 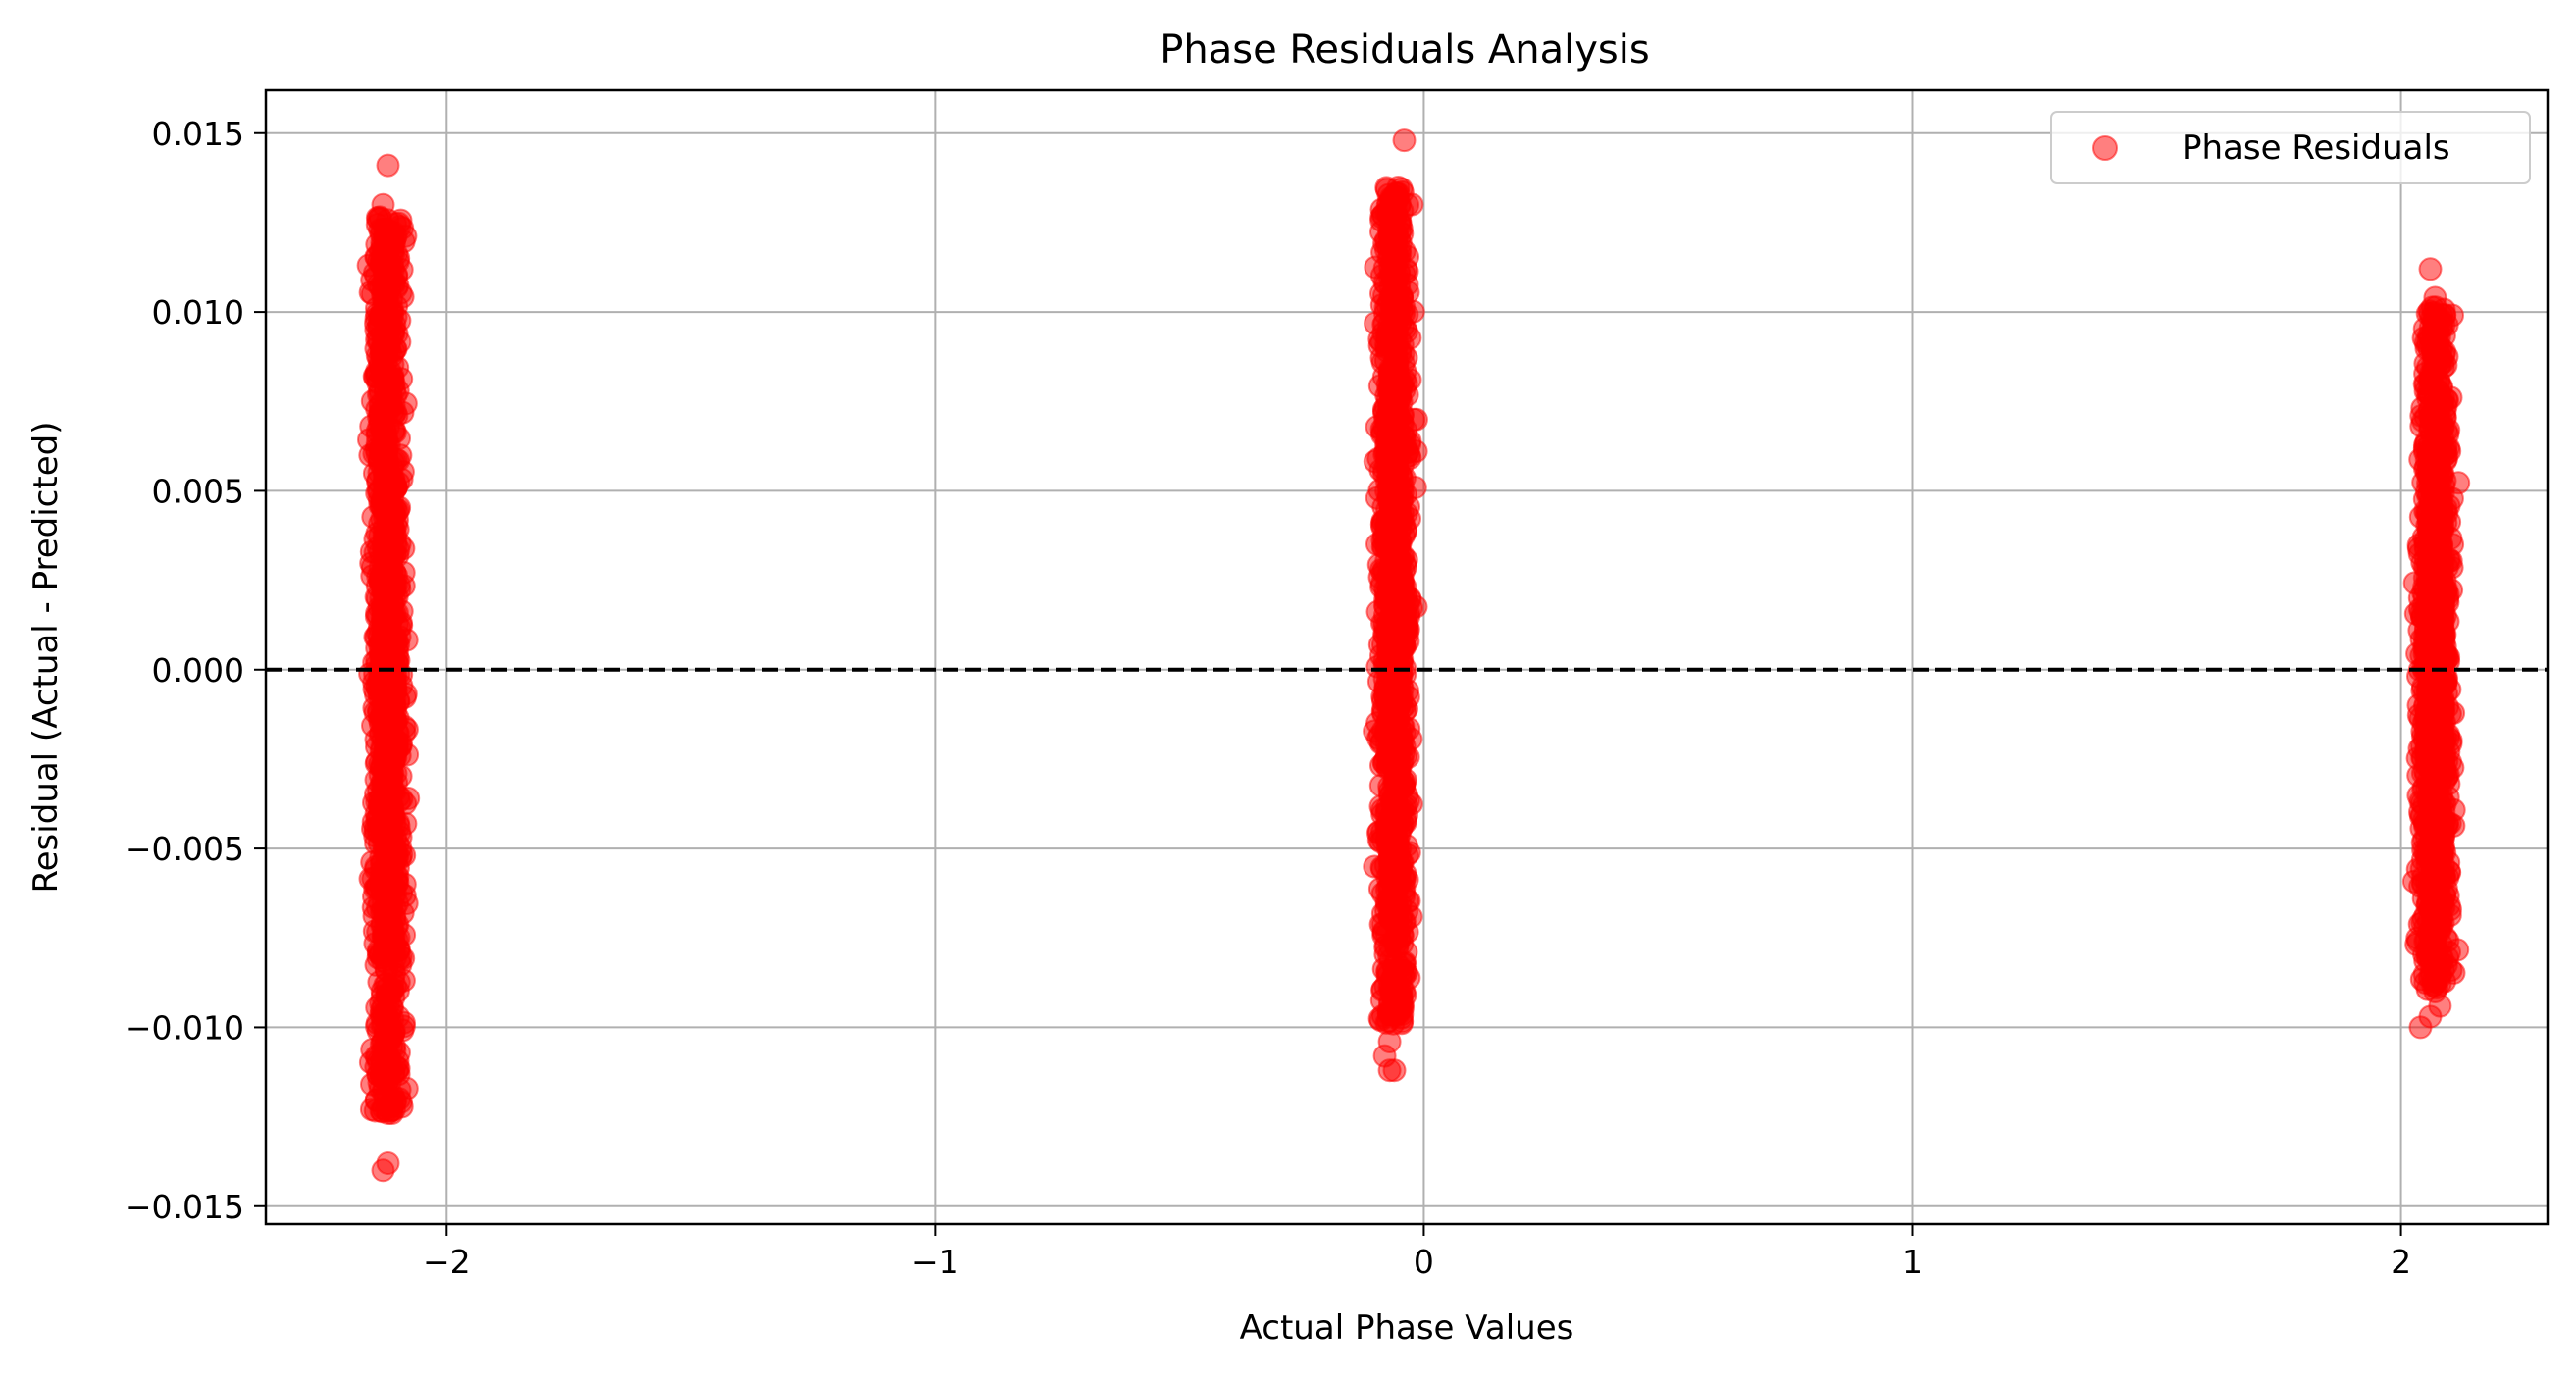 I want to click on legend: Phase Residuals, so click(x=2290, y=147).